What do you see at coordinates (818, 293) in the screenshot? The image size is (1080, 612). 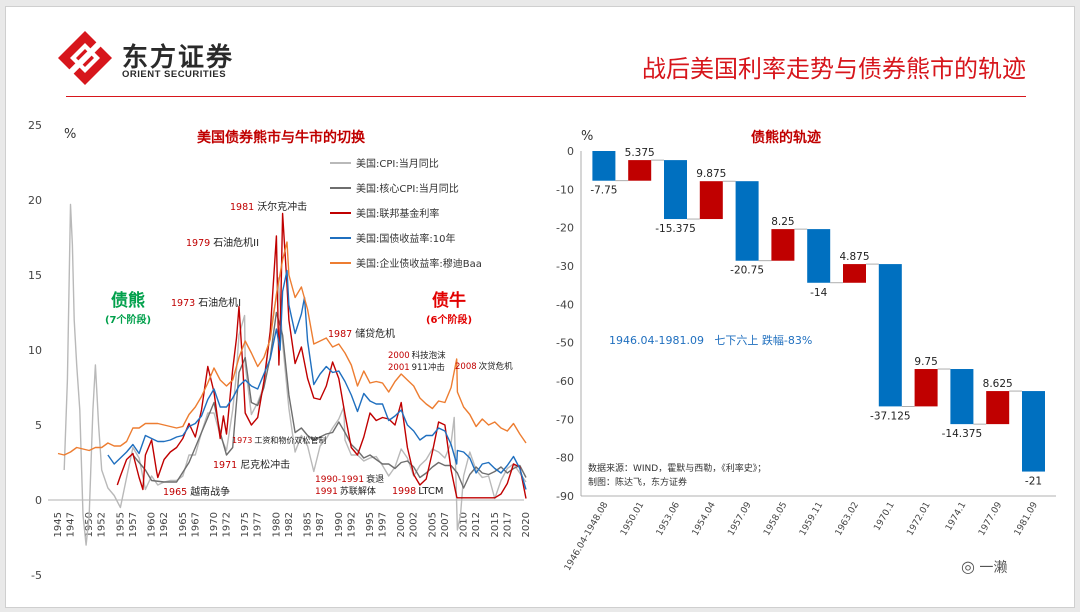 I see `waterfall-value-label-6: -14` at bounding box center [818, 293].